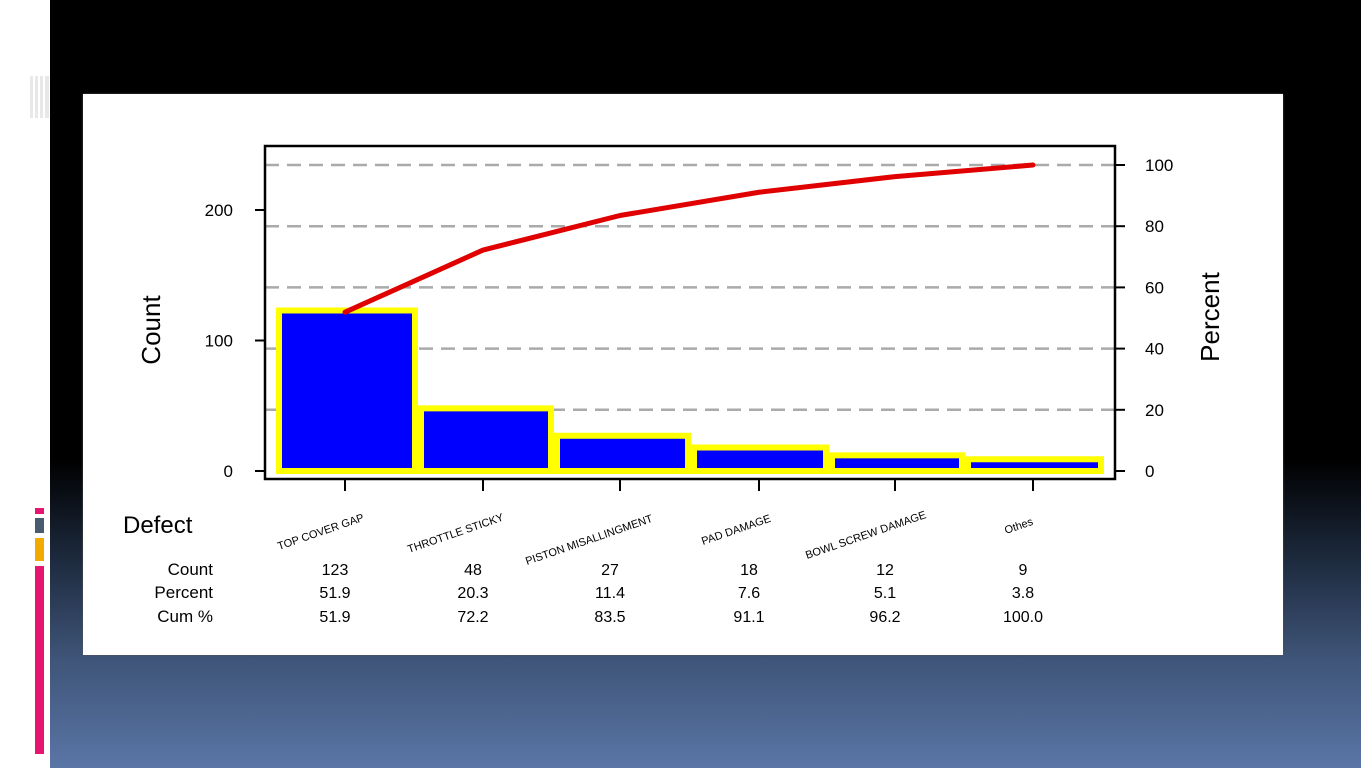  What do you see at coordinates (689, 238) in the screenshot?
I see `cumulative-percent-line` at bounding box center [689, 238].